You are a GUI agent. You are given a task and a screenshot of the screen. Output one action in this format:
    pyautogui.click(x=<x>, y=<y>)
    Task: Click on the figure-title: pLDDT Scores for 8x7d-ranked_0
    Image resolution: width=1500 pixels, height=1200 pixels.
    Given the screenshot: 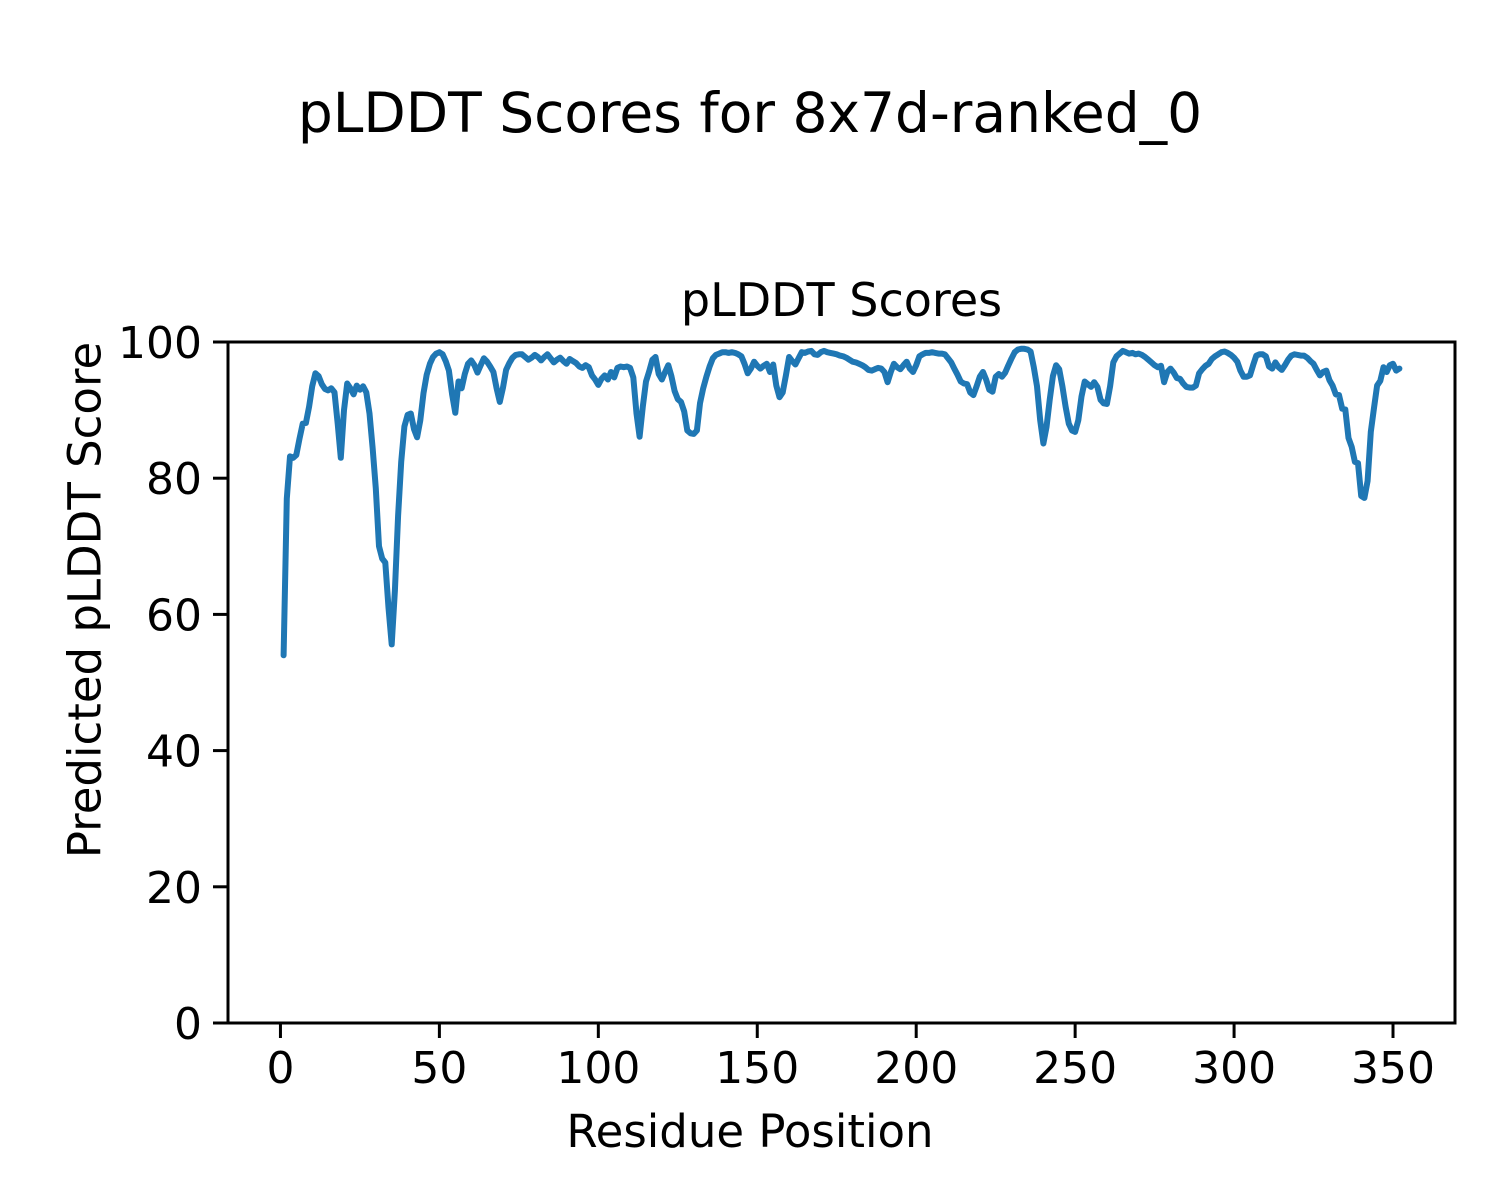 What is the action you would take?
    pyautogui.click(x=750, y=113)
    